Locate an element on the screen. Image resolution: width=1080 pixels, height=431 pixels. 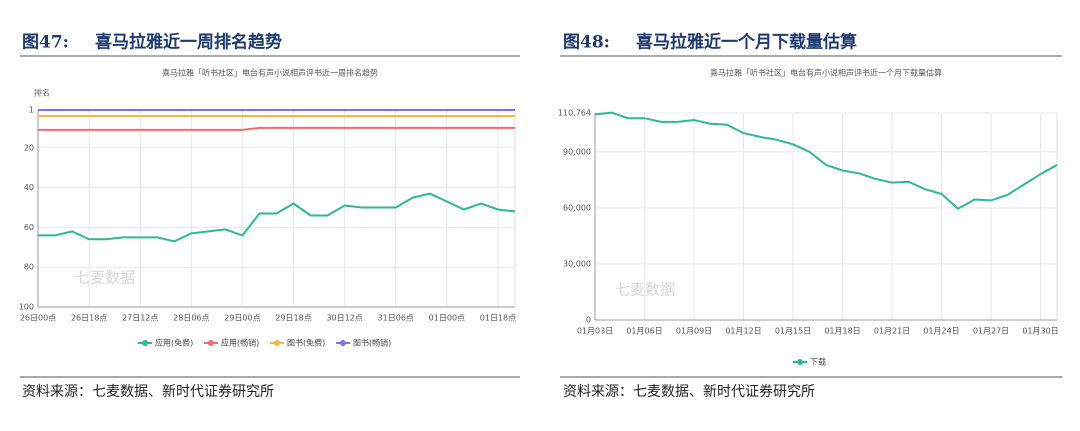
x-tick-label: 01月09日 is located at coordinates (694, 331).